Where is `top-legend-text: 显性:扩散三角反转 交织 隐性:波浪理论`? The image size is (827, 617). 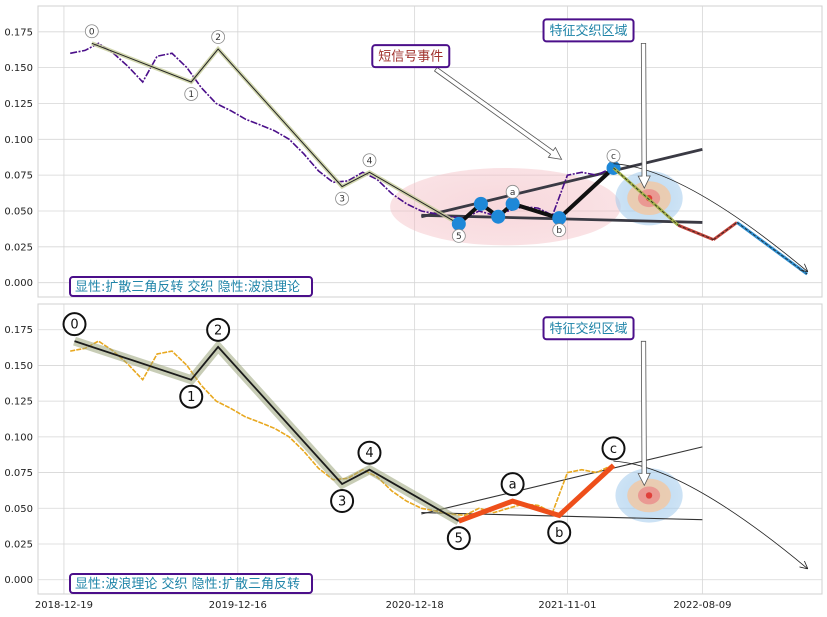
top-legend-text: 显性:扩散三角反转 交织 隐性:波浪理论 is located at coordinates (187, 287).